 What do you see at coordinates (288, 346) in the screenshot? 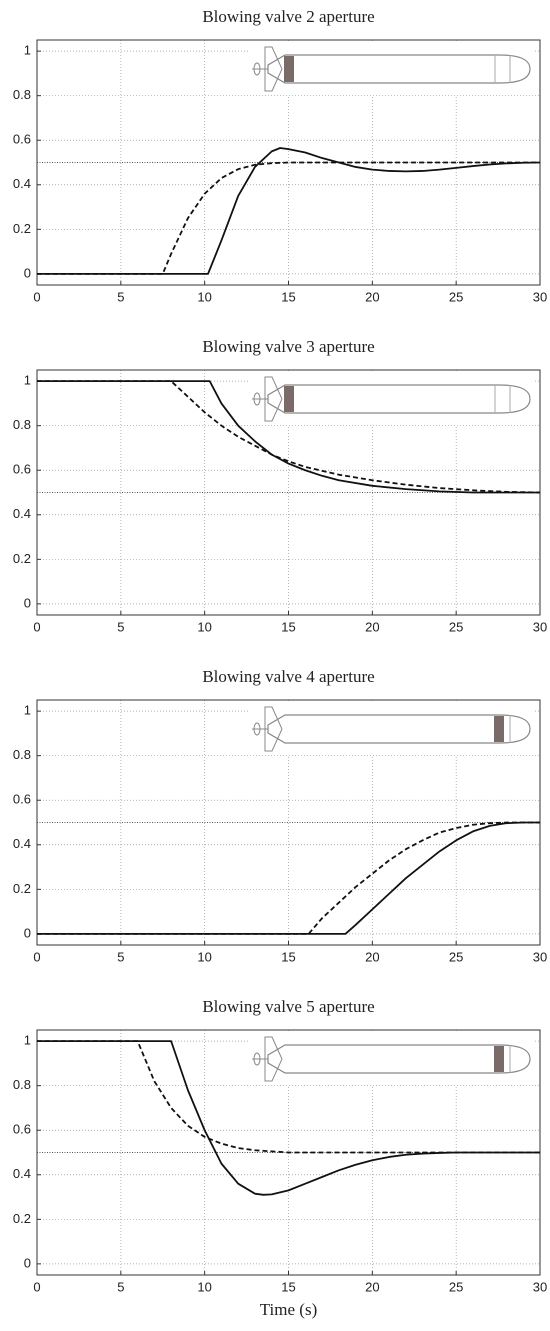
I see `chart-title: Blowing valve 3 aperture` at bounding box center [288, 346].